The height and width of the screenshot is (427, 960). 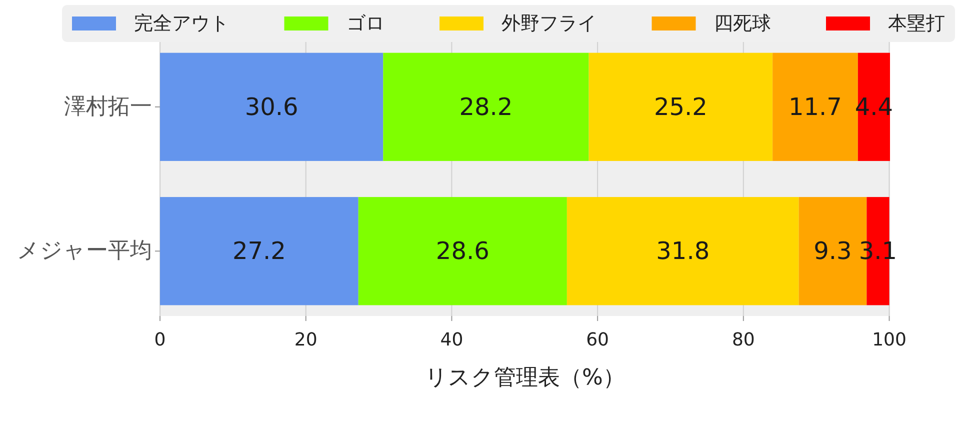 What do you see at coordinates (160, 340) in the screenshot?
I see `x-tick-label: 0` at bounding box center [160, 340].